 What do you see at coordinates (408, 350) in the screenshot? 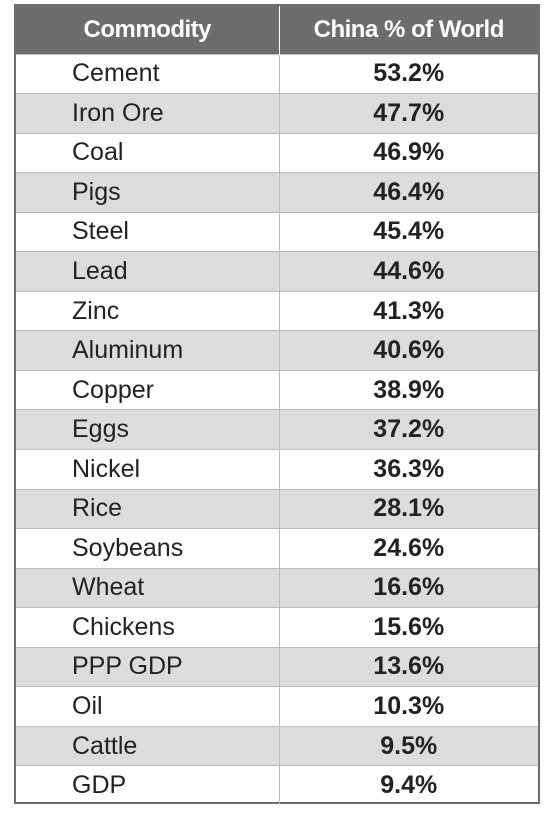
I see `china-share-cell: 40.6%` at bounding box center [408, 350].